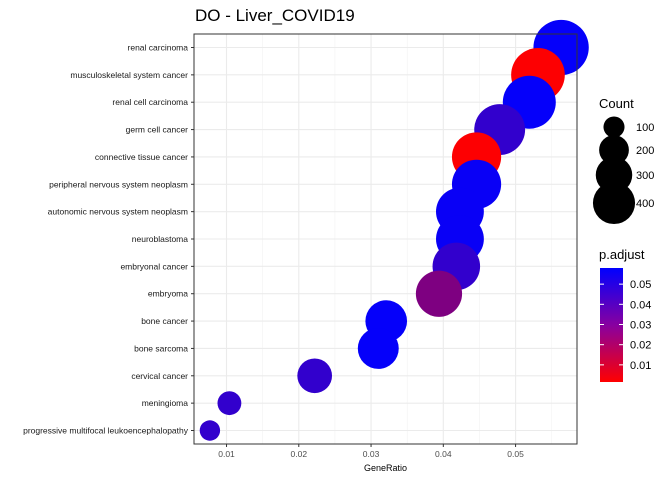  What do you see at coordinates (118, 184) in the screenshot?
I see `y-tick-label: peripheral nervous system neoplasm` at bounding box center [118, 184].